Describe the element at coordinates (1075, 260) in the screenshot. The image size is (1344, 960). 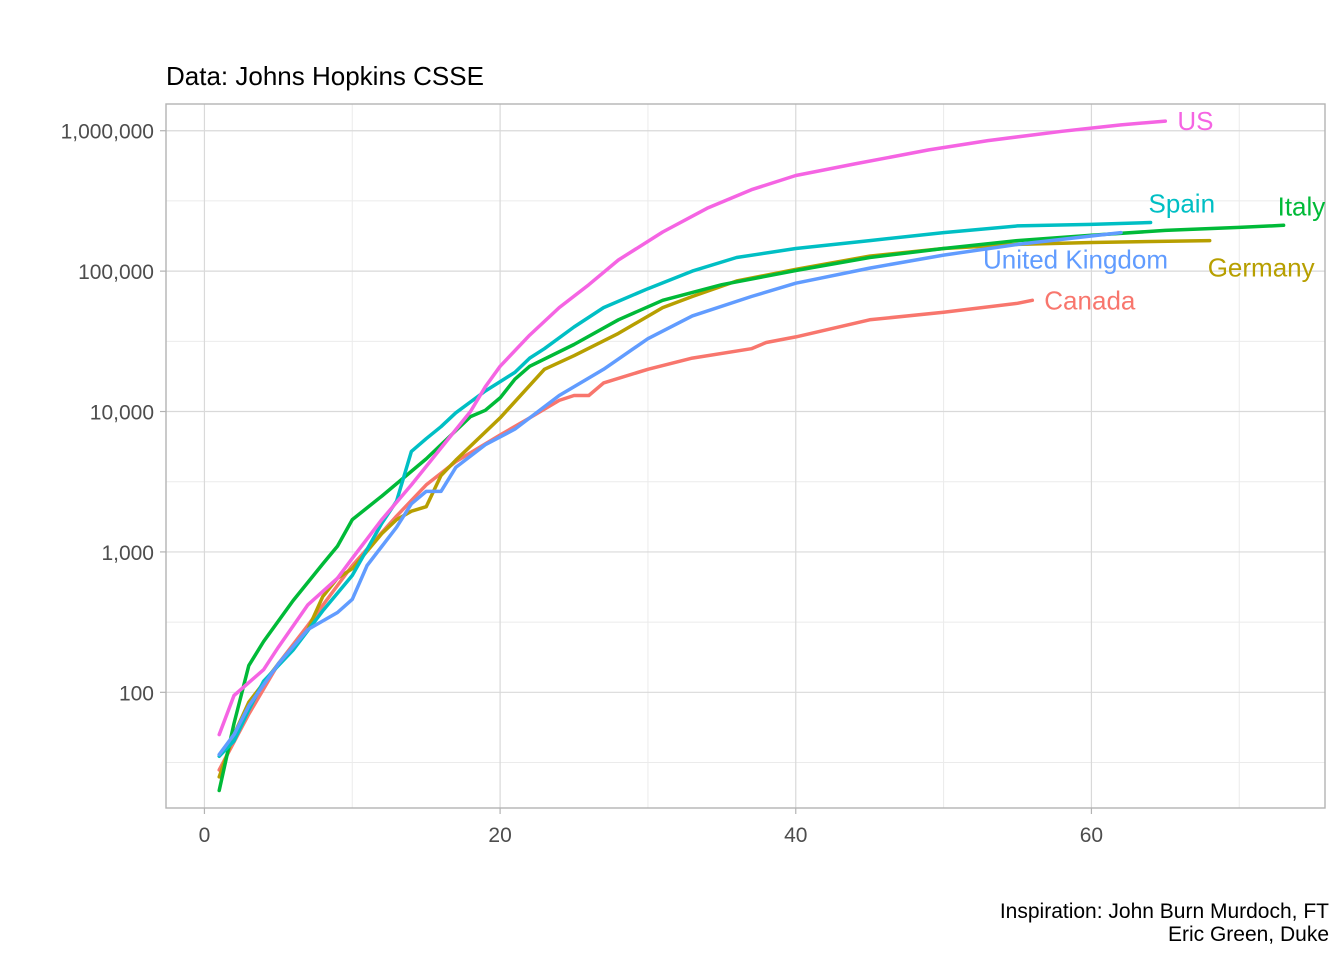
I see `series-label-united-kingdom: United Kingdom` at that location.